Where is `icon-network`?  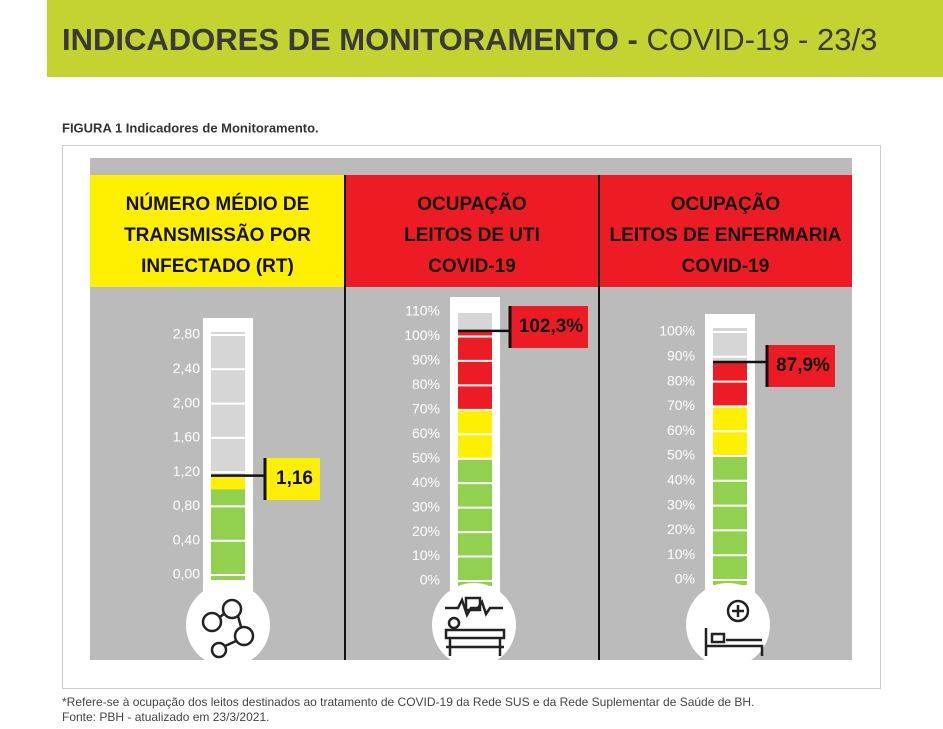
icon-network is located at coordinates (228, 625).